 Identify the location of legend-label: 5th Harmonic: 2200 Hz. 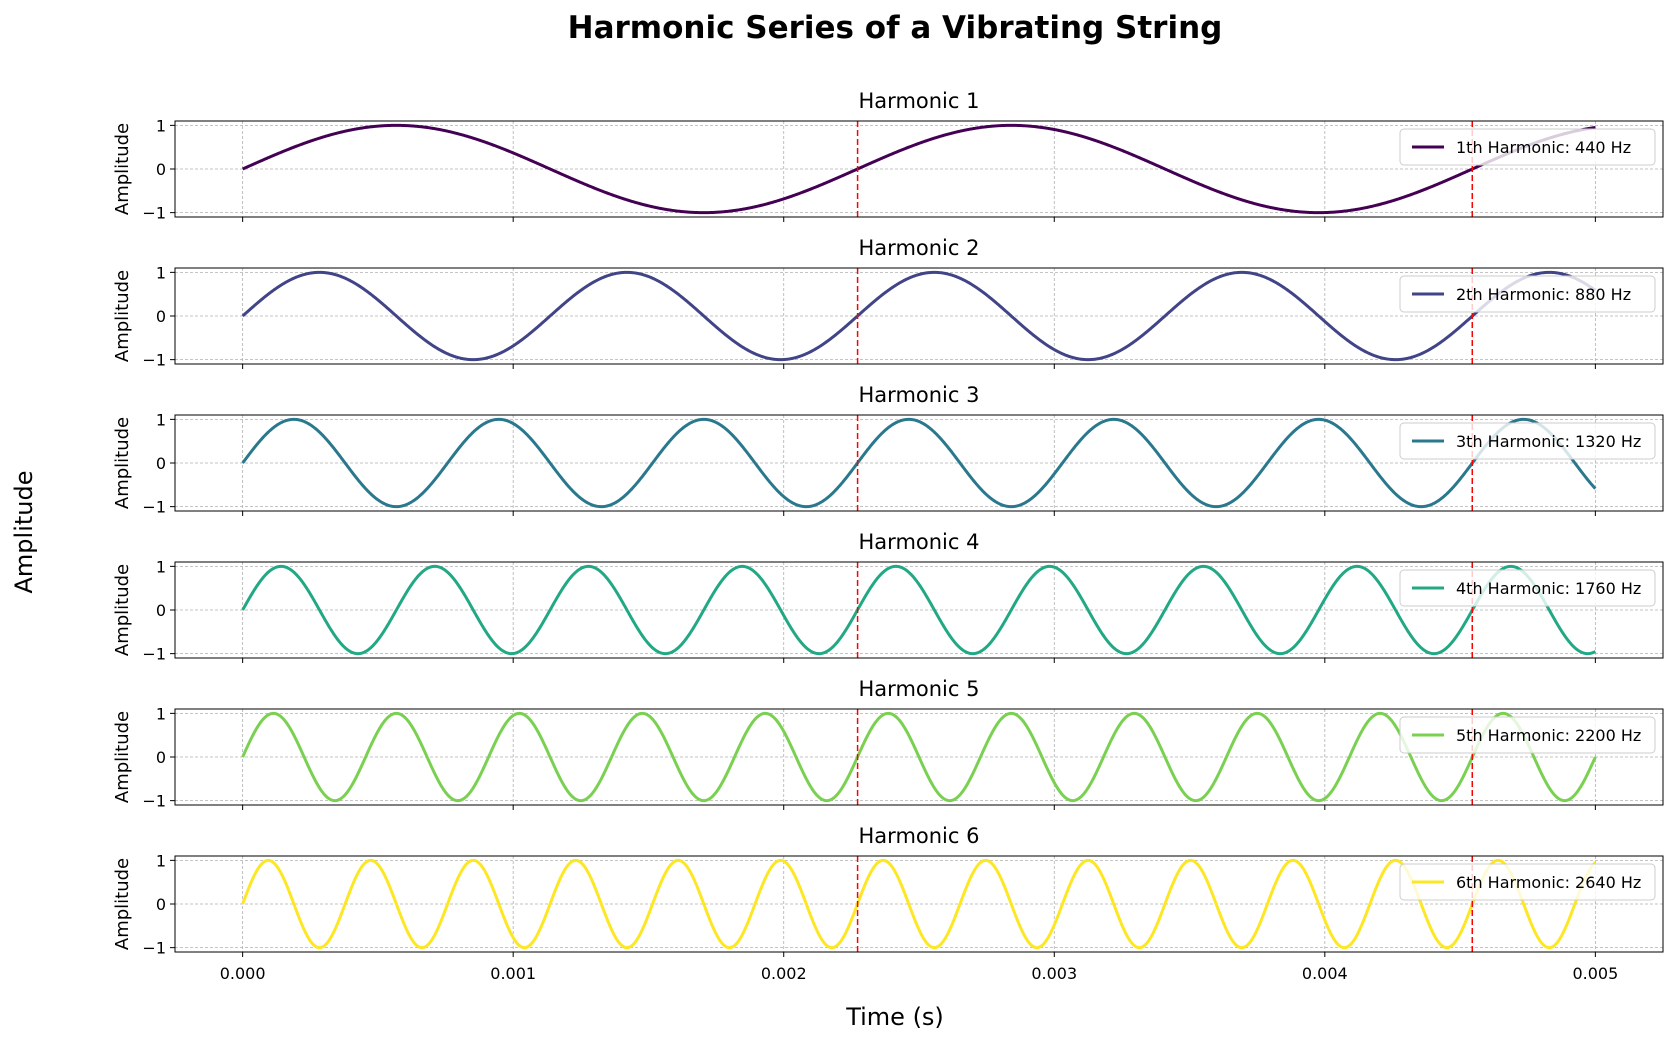
(1548, 735).